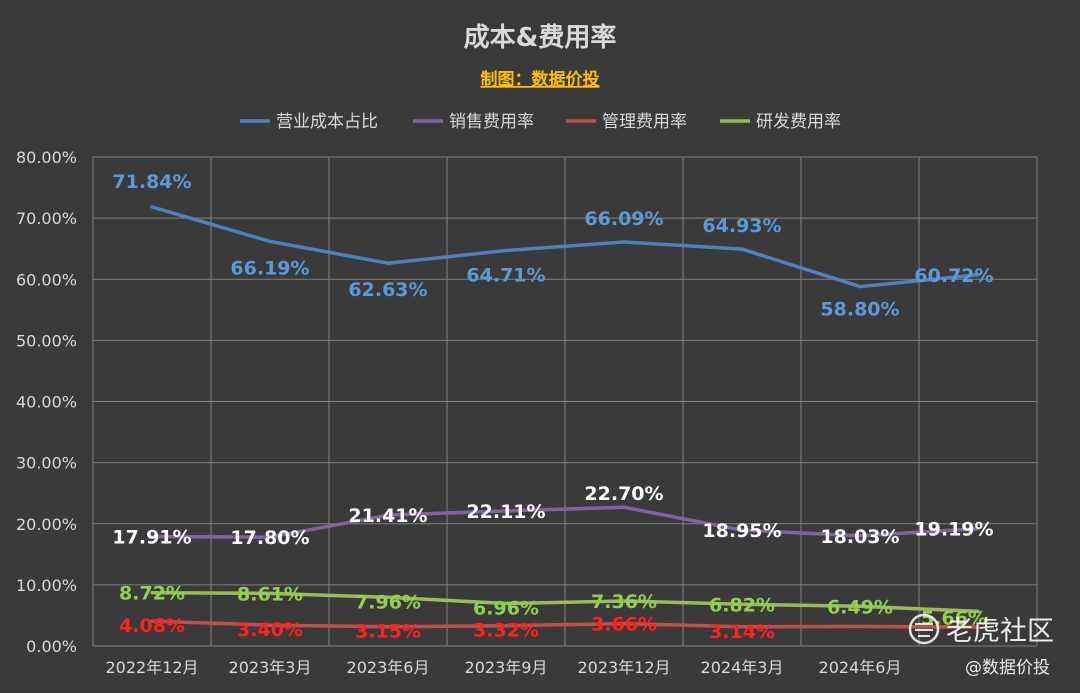 The height and width of the screenshot is (693, 1080). What do you see at coordinates (270, 594) in the screenshot?
I see `data-label: 8.61%` at bounding box center [270, 594].